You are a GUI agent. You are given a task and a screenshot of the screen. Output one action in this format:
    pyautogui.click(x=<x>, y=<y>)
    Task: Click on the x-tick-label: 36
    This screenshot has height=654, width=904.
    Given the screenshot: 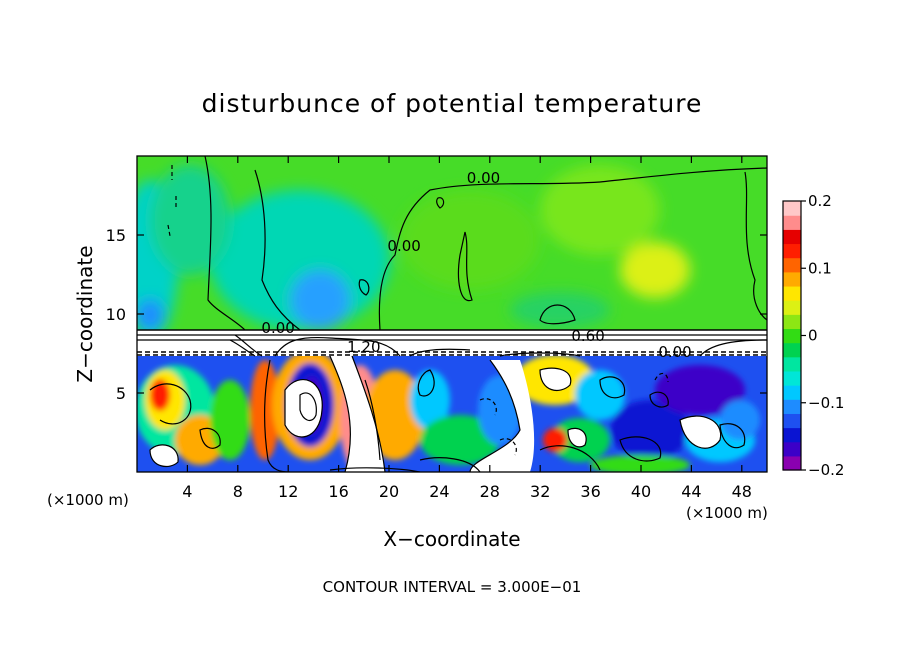 What is the action you would take?
    pyautogui.click(x=590, y=491)
    